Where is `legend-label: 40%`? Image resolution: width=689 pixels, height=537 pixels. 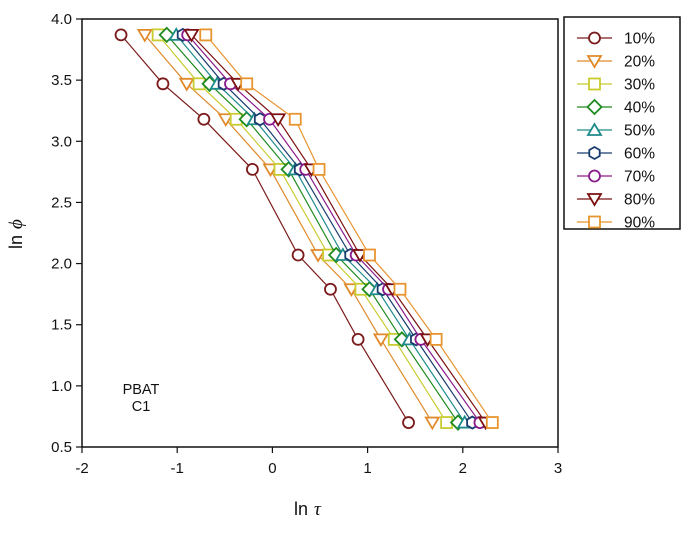
legend-label: 40% is located at coordinates (639, 108).